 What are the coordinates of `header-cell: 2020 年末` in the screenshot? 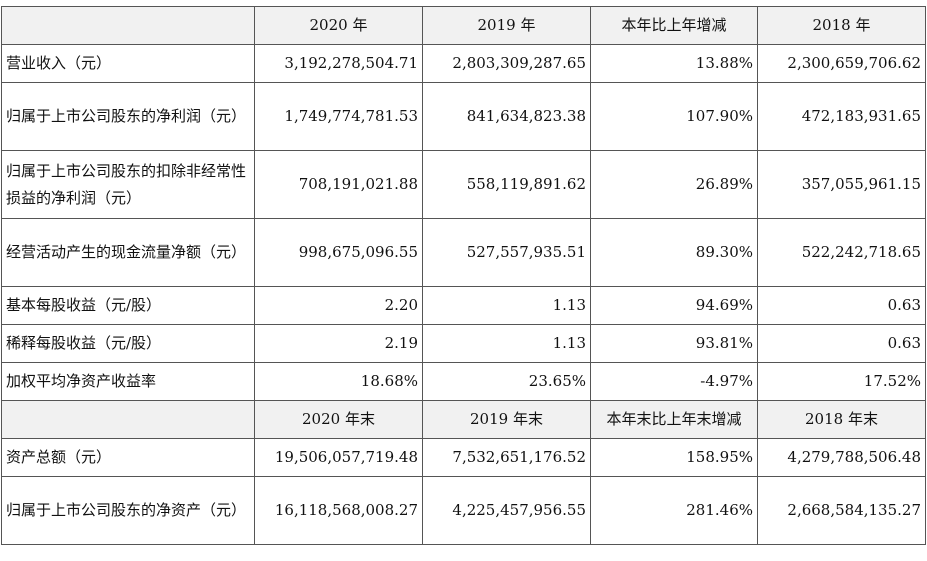 It's located at (338, 419).